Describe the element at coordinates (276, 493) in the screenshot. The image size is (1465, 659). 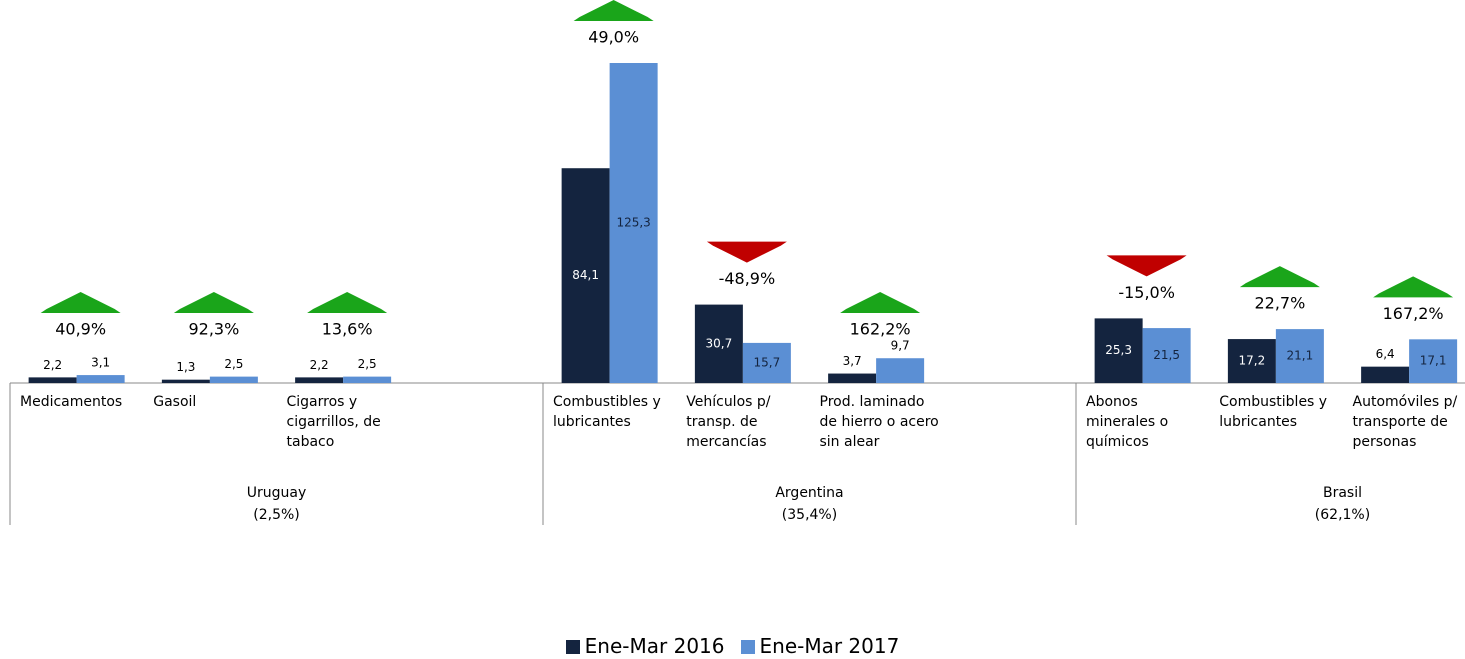
I see `group-label: Uruguay` at that location.